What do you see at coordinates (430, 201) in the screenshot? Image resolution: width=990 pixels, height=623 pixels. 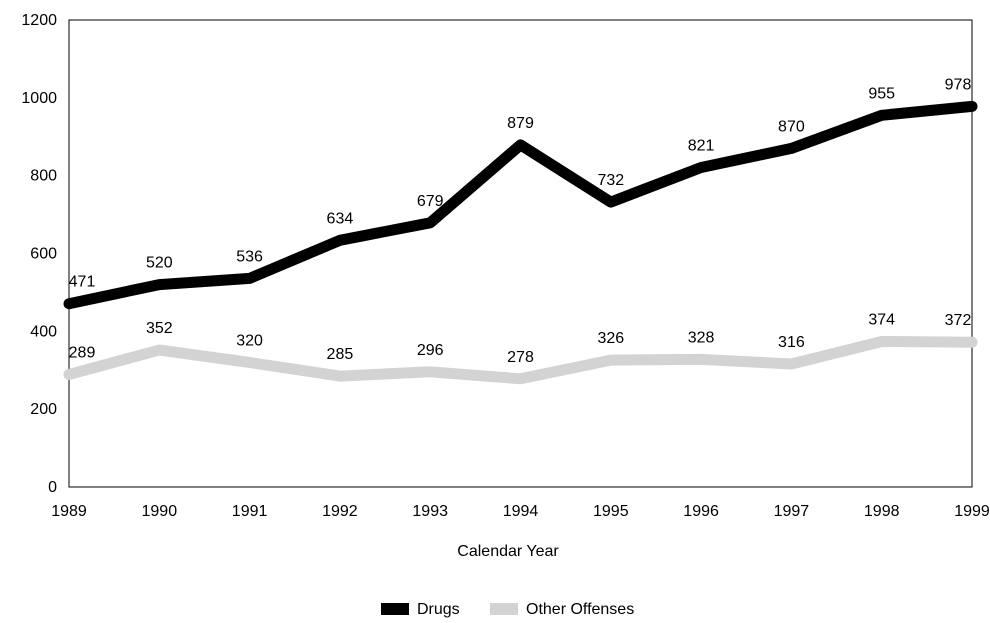 I see `data-label: 679` at bounding box center [430, 201].